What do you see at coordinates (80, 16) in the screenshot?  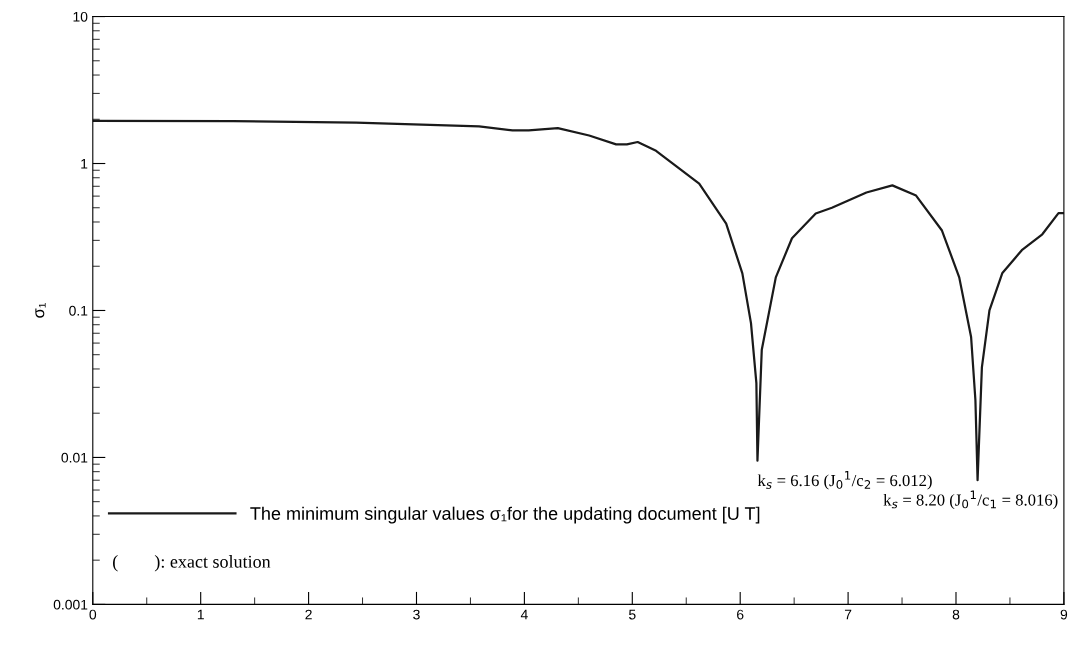 I see `y-tick-label: 10` at bounding box center [80, 16].